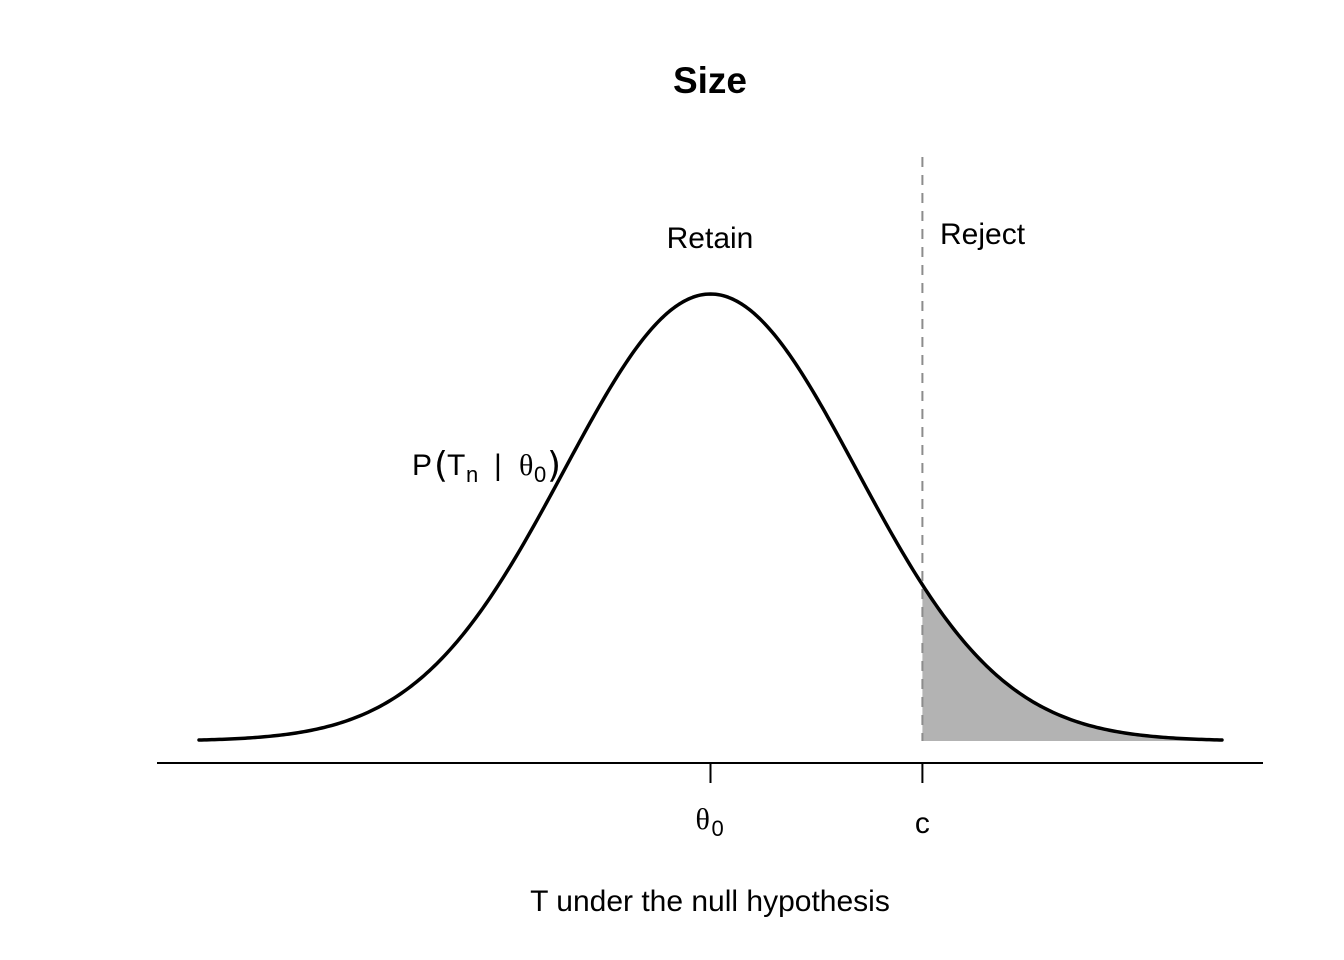 The width and height of the screenshot is (1344, 960). Describe the element at coordinates (710, 901) in the screenshot. I see `x-axis-label: T under the null hypothesis` at that location.